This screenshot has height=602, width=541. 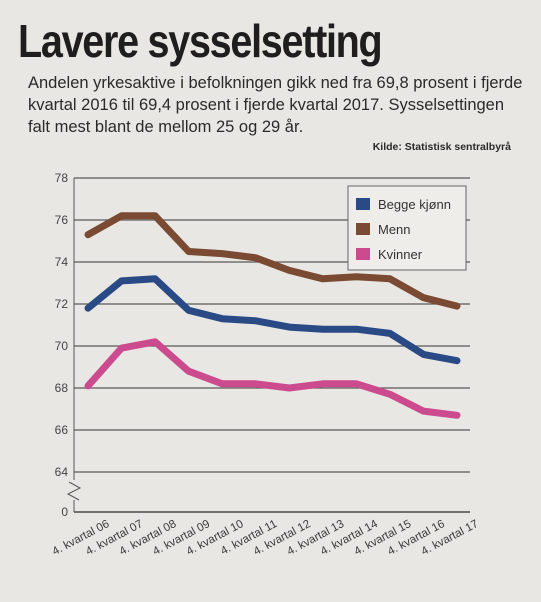 I want to click on series-line-kvinner, so click(x=272, y=378).